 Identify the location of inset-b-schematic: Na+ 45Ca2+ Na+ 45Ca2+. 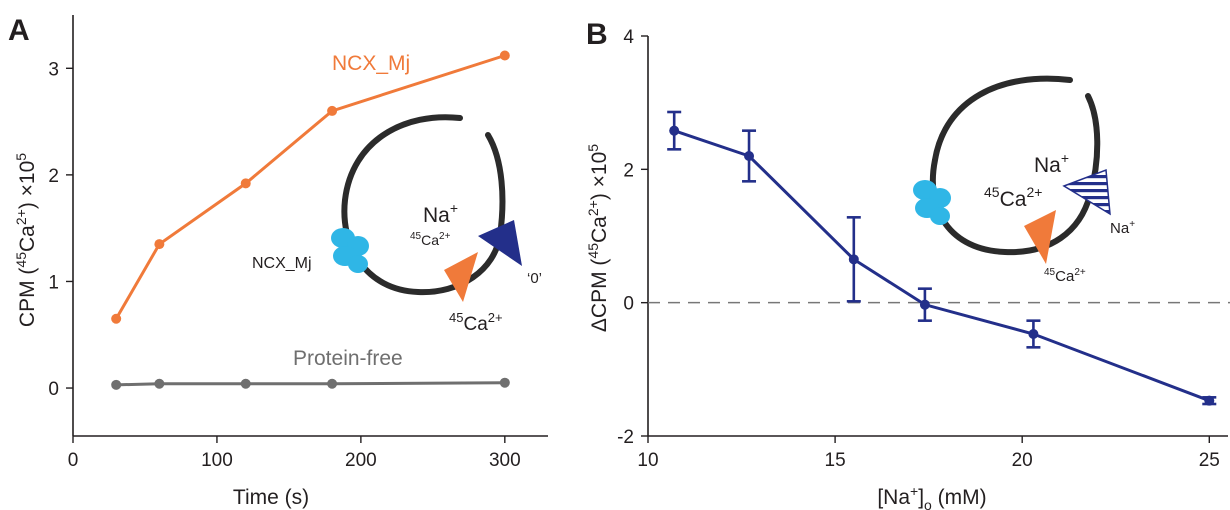
(1024, 180).